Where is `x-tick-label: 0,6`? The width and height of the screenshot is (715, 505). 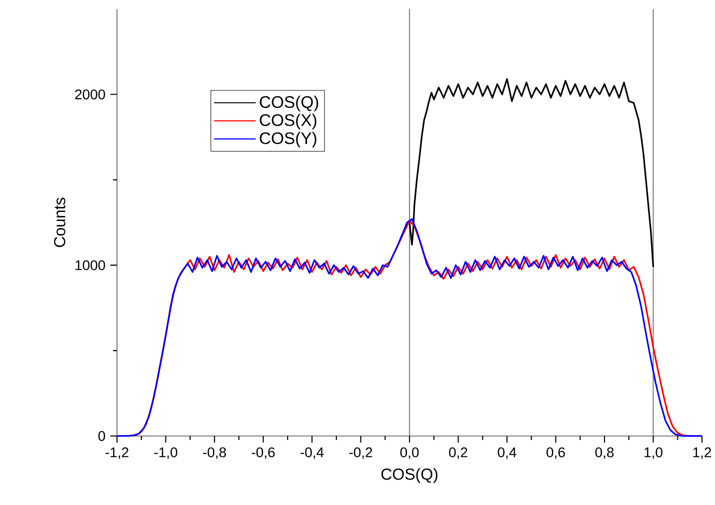 x-tick-label: 0,6 is located at coordinates (555, 453).